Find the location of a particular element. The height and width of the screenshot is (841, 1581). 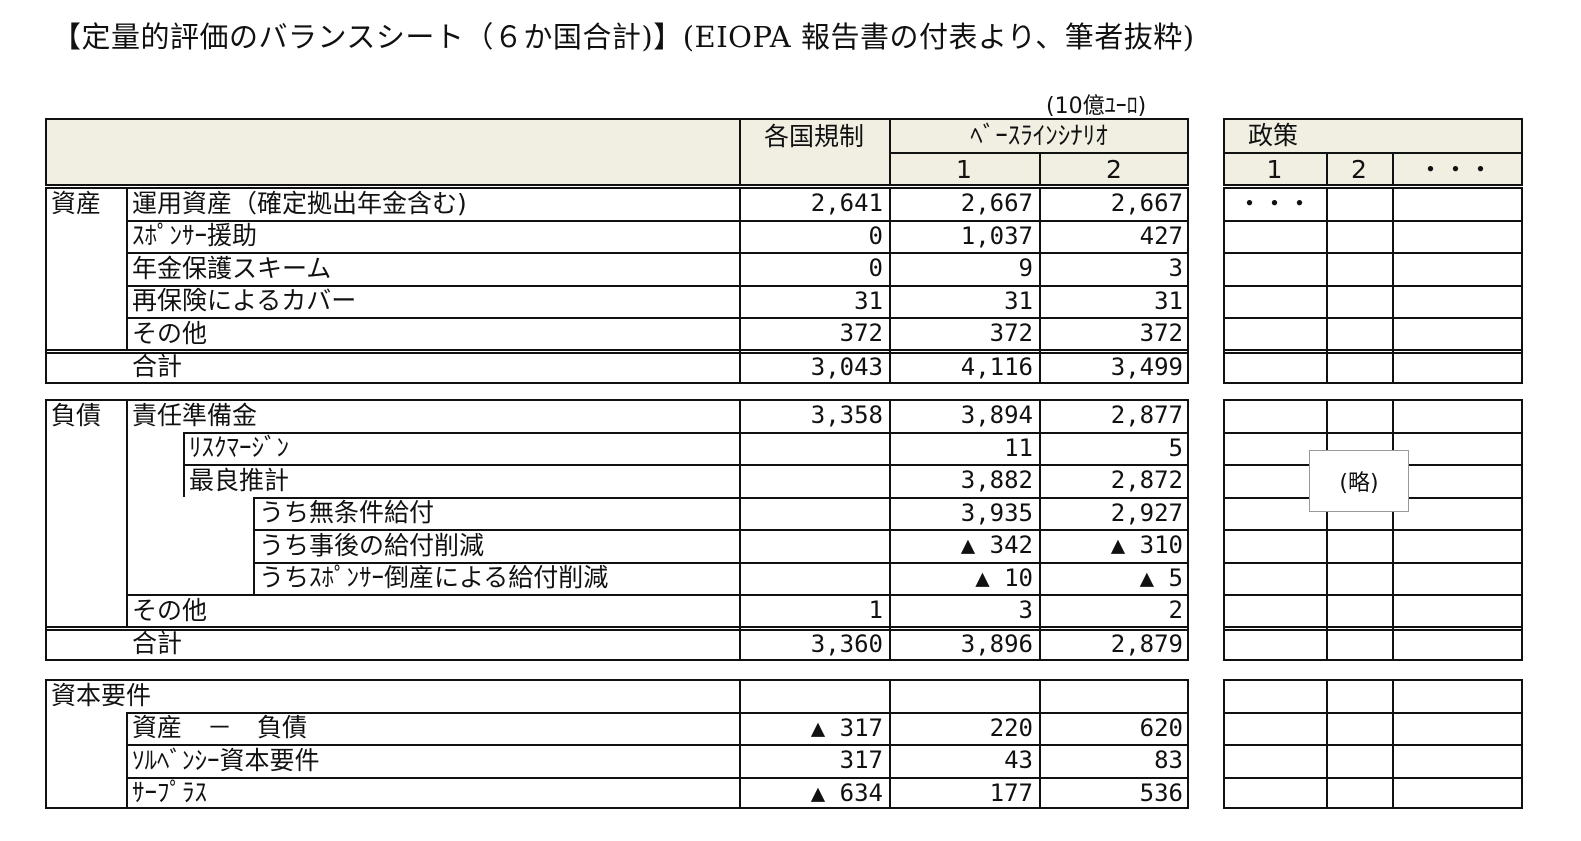

capital-value-kakkoku: 317 is located at coordinates (861, 760).